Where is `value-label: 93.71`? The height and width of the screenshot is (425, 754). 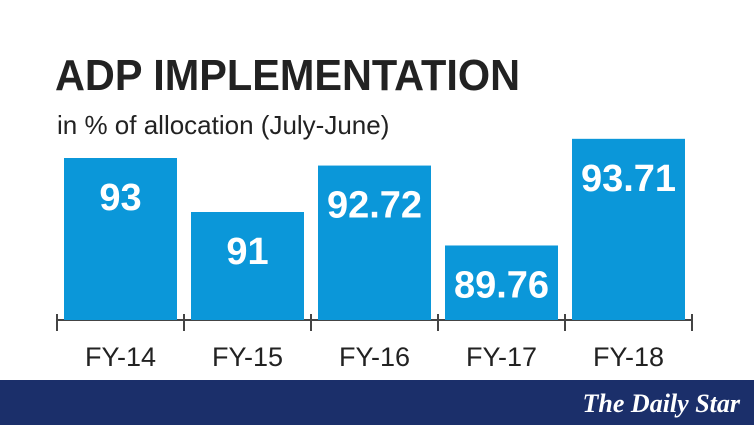
value-label: 93.71 is located at coordinates (628, 179).